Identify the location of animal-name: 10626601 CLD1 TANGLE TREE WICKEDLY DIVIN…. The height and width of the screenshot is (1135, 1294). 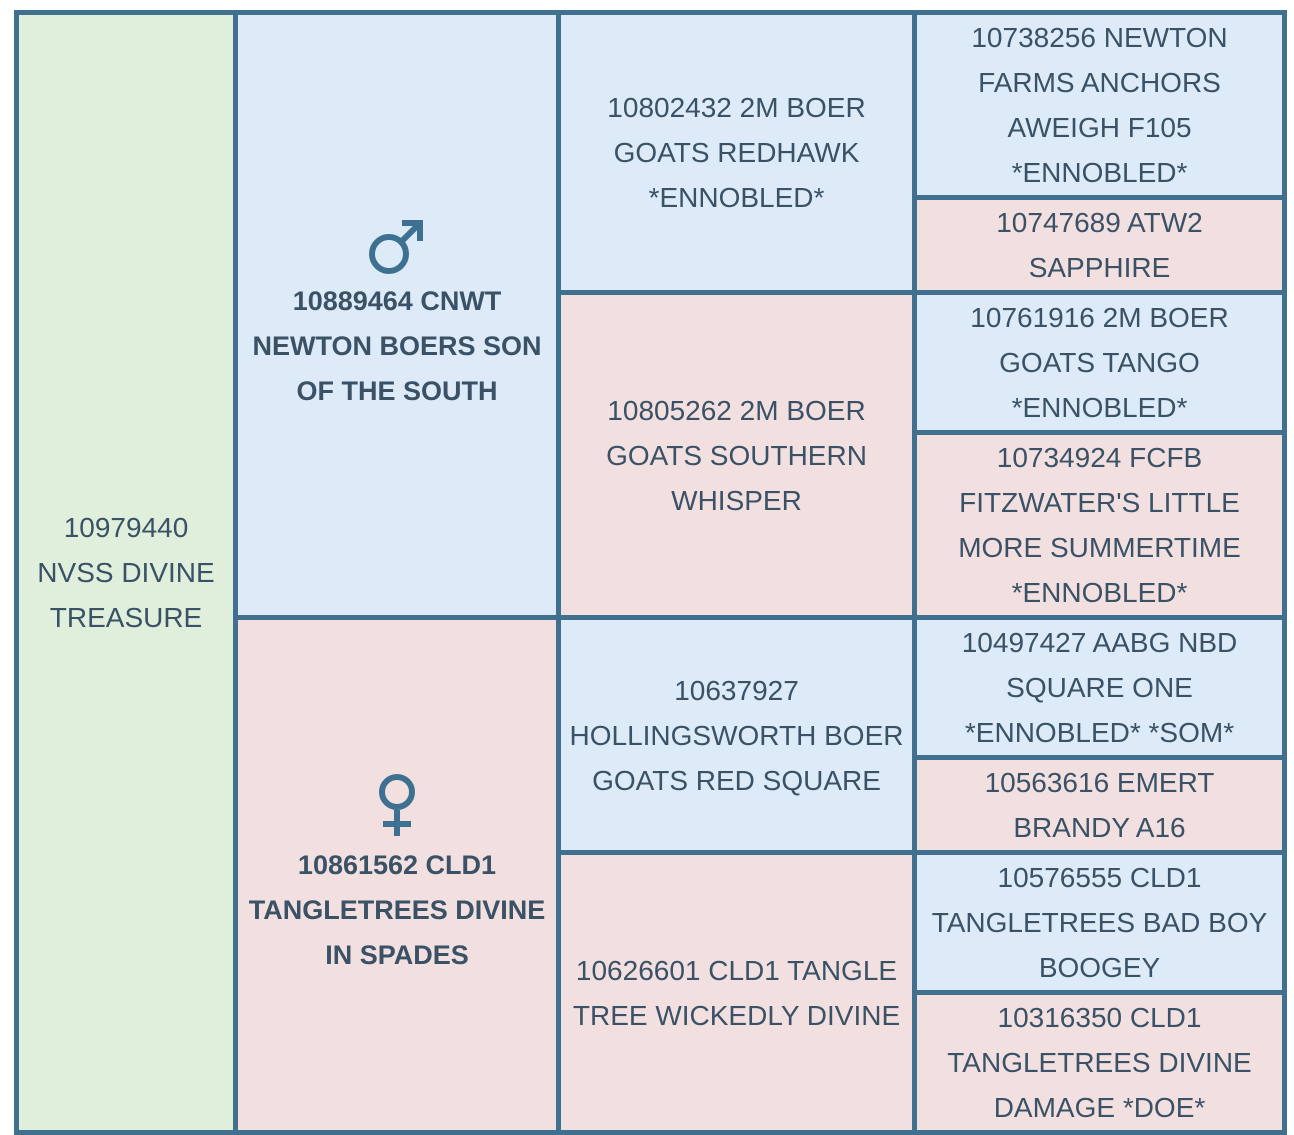
(736, 992).